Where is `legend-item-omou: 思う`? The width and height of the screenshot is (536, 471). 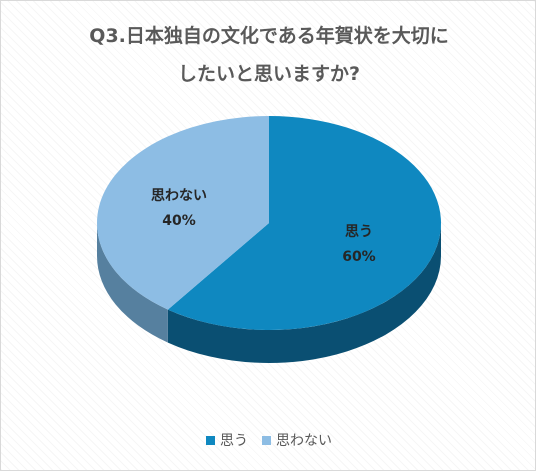
legend-item-omou: 思う is located at coordinates (227, 440).